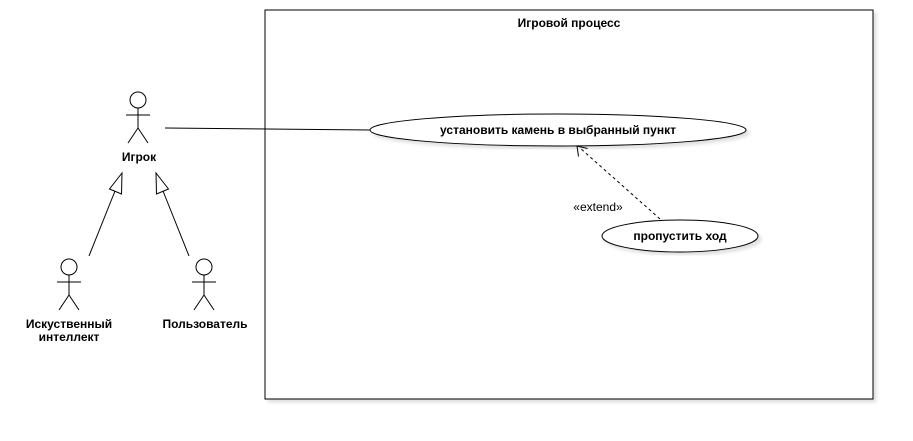 The height and width of the screenshot is (441, 913). I want to click on actor-ai-label-line1: Искуственный, so click(69, 324).